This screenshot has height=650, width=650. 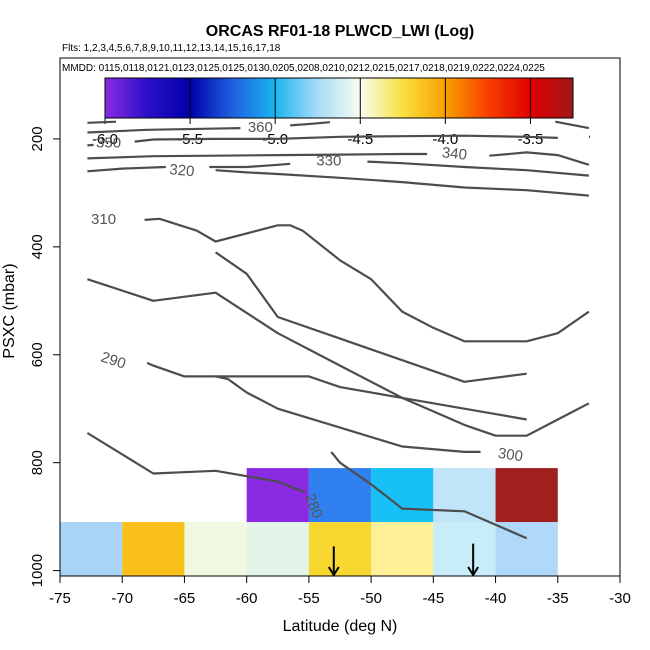 What do you see at coordinates (60, 598) in the screenshot?
I see `x-tick-label: -75` at bounding box center [60, 598].